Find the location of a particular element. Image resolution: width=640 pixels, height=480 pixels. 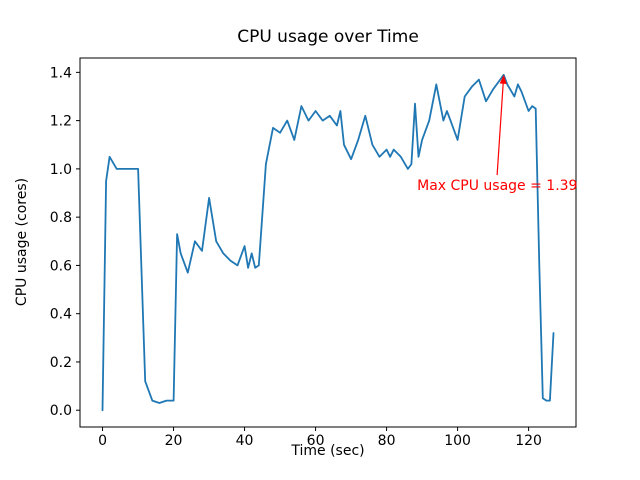

x-tick-label: 0 is located at coordinates (102, 441).